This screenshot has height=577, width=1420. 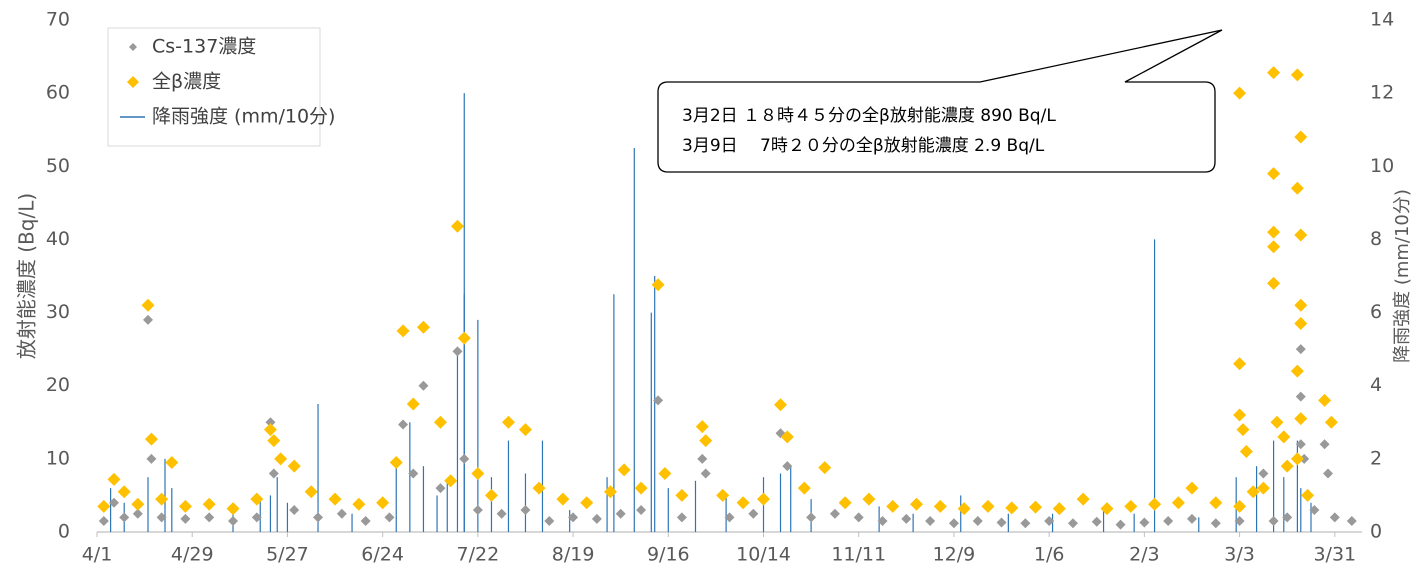 What do you see at coordinates (133, 82) in the screenshot?
I see `legend-swatch` at bounding box center [133, 82].